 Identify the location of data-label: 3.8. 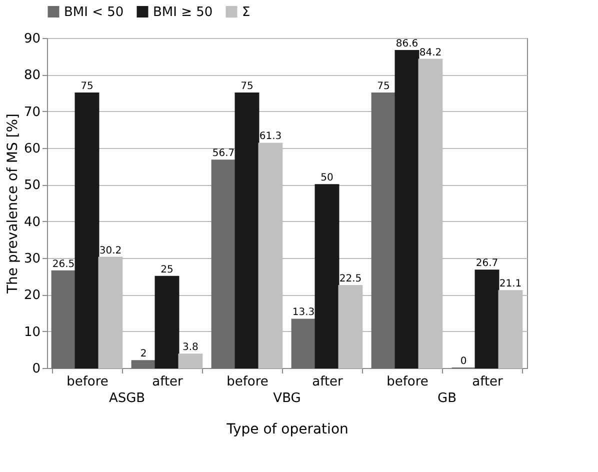
(190, 348).